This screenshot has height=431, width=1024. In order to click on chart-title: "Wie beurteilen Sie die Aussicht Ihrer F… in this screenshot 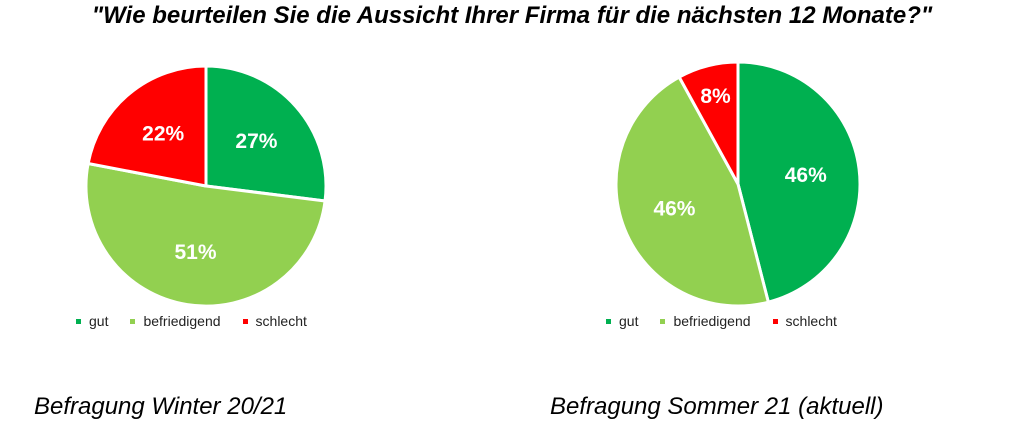, I will do `click(512, 15)`.